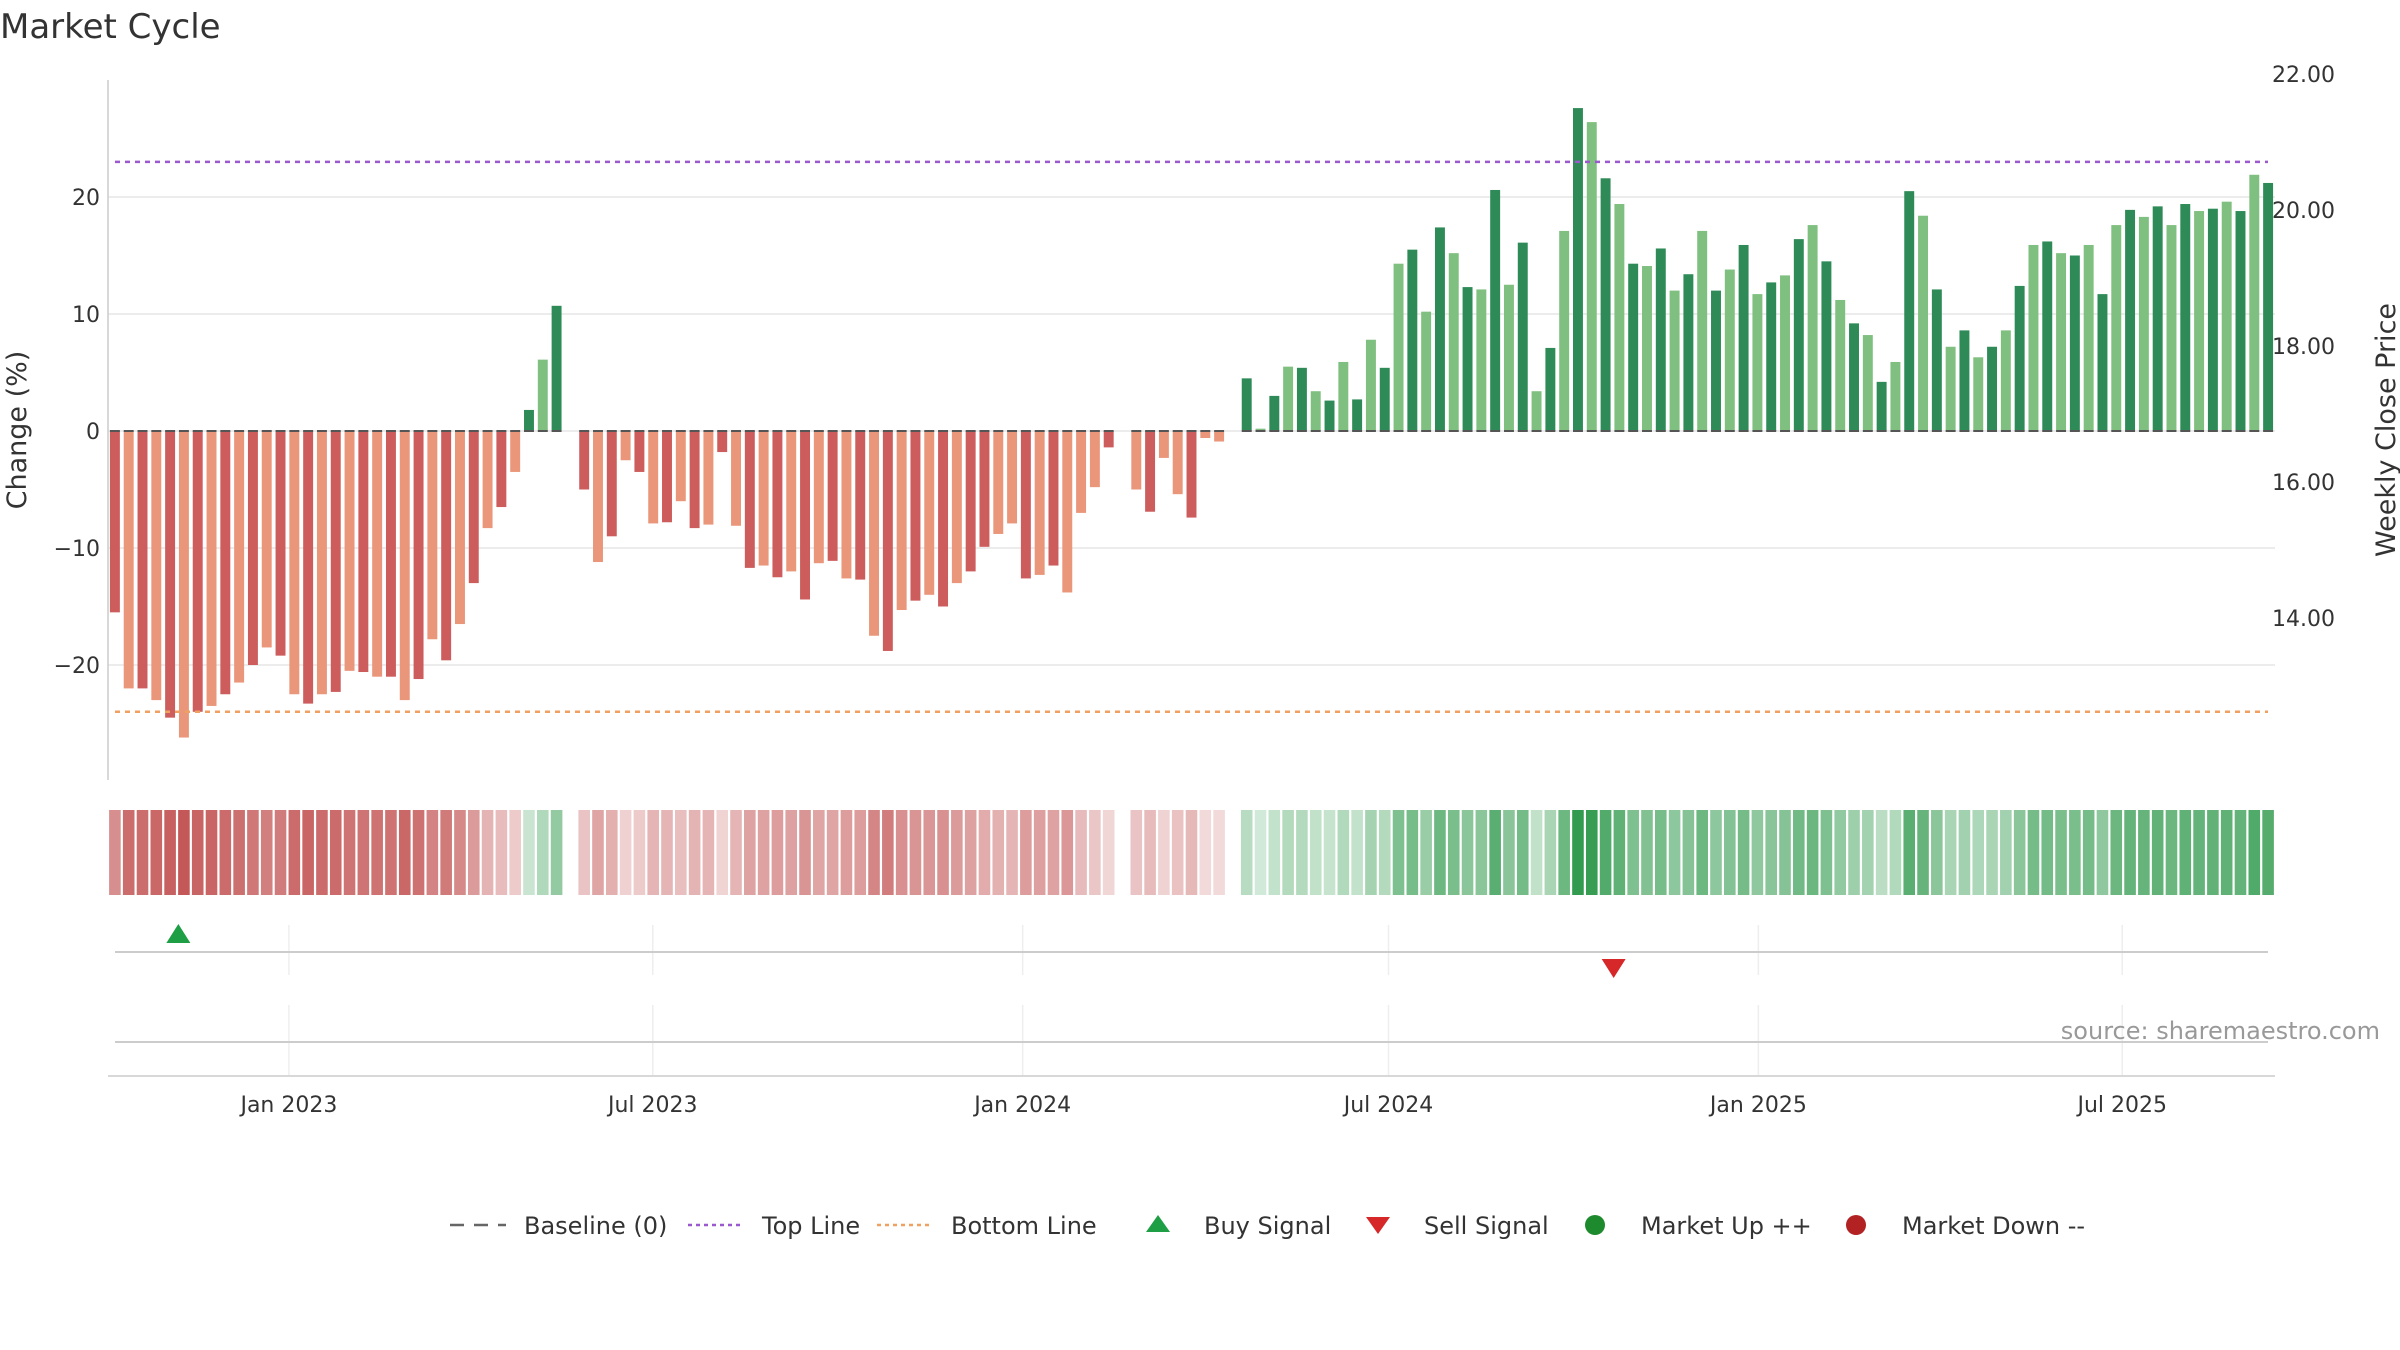 The width and height of the screenshot is (2400, 1350). I want to click on y-tick-label: −20, so click(77, 666).